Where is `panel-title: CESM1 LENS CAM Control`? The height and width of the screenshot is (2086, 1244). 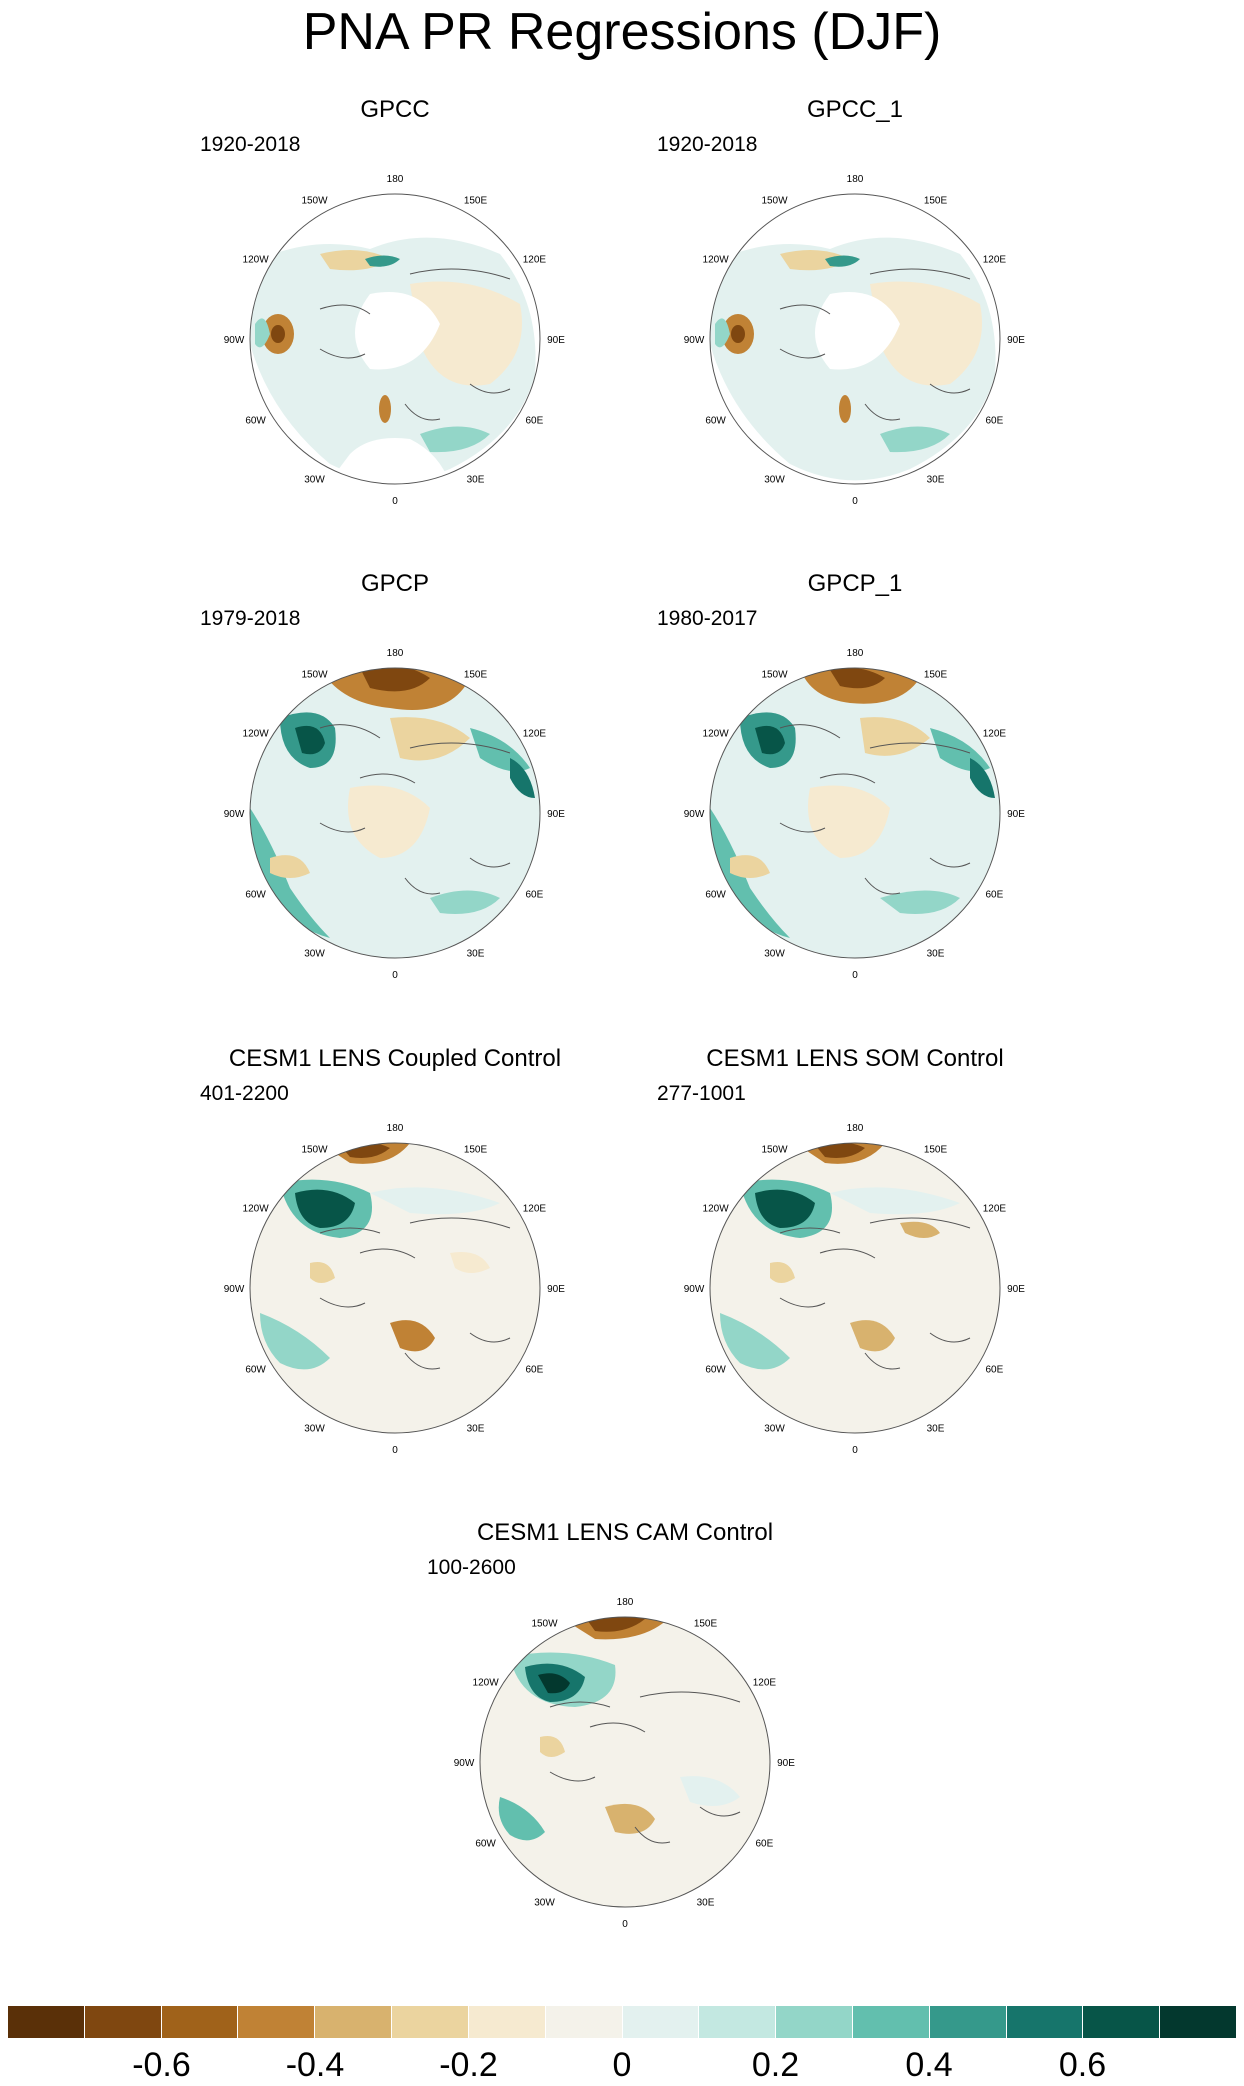 panel-title: CESM1 LENS CAM Control is located at coordinates (625, 1532).